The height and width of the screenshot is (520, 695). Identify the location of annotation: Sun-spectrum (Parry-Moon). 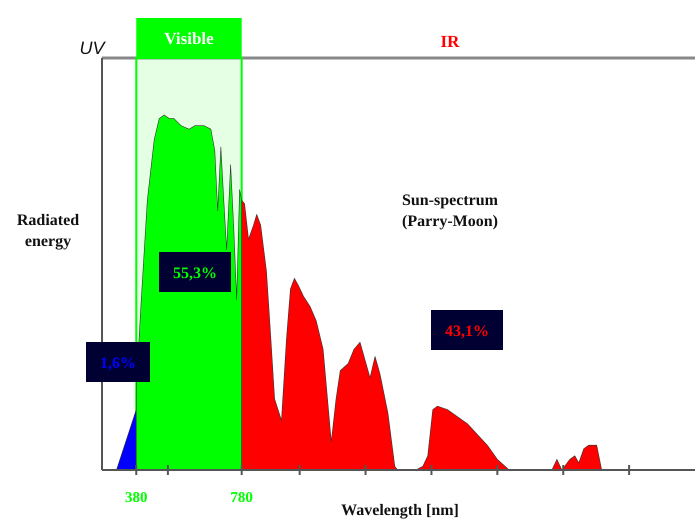
(450, 211).